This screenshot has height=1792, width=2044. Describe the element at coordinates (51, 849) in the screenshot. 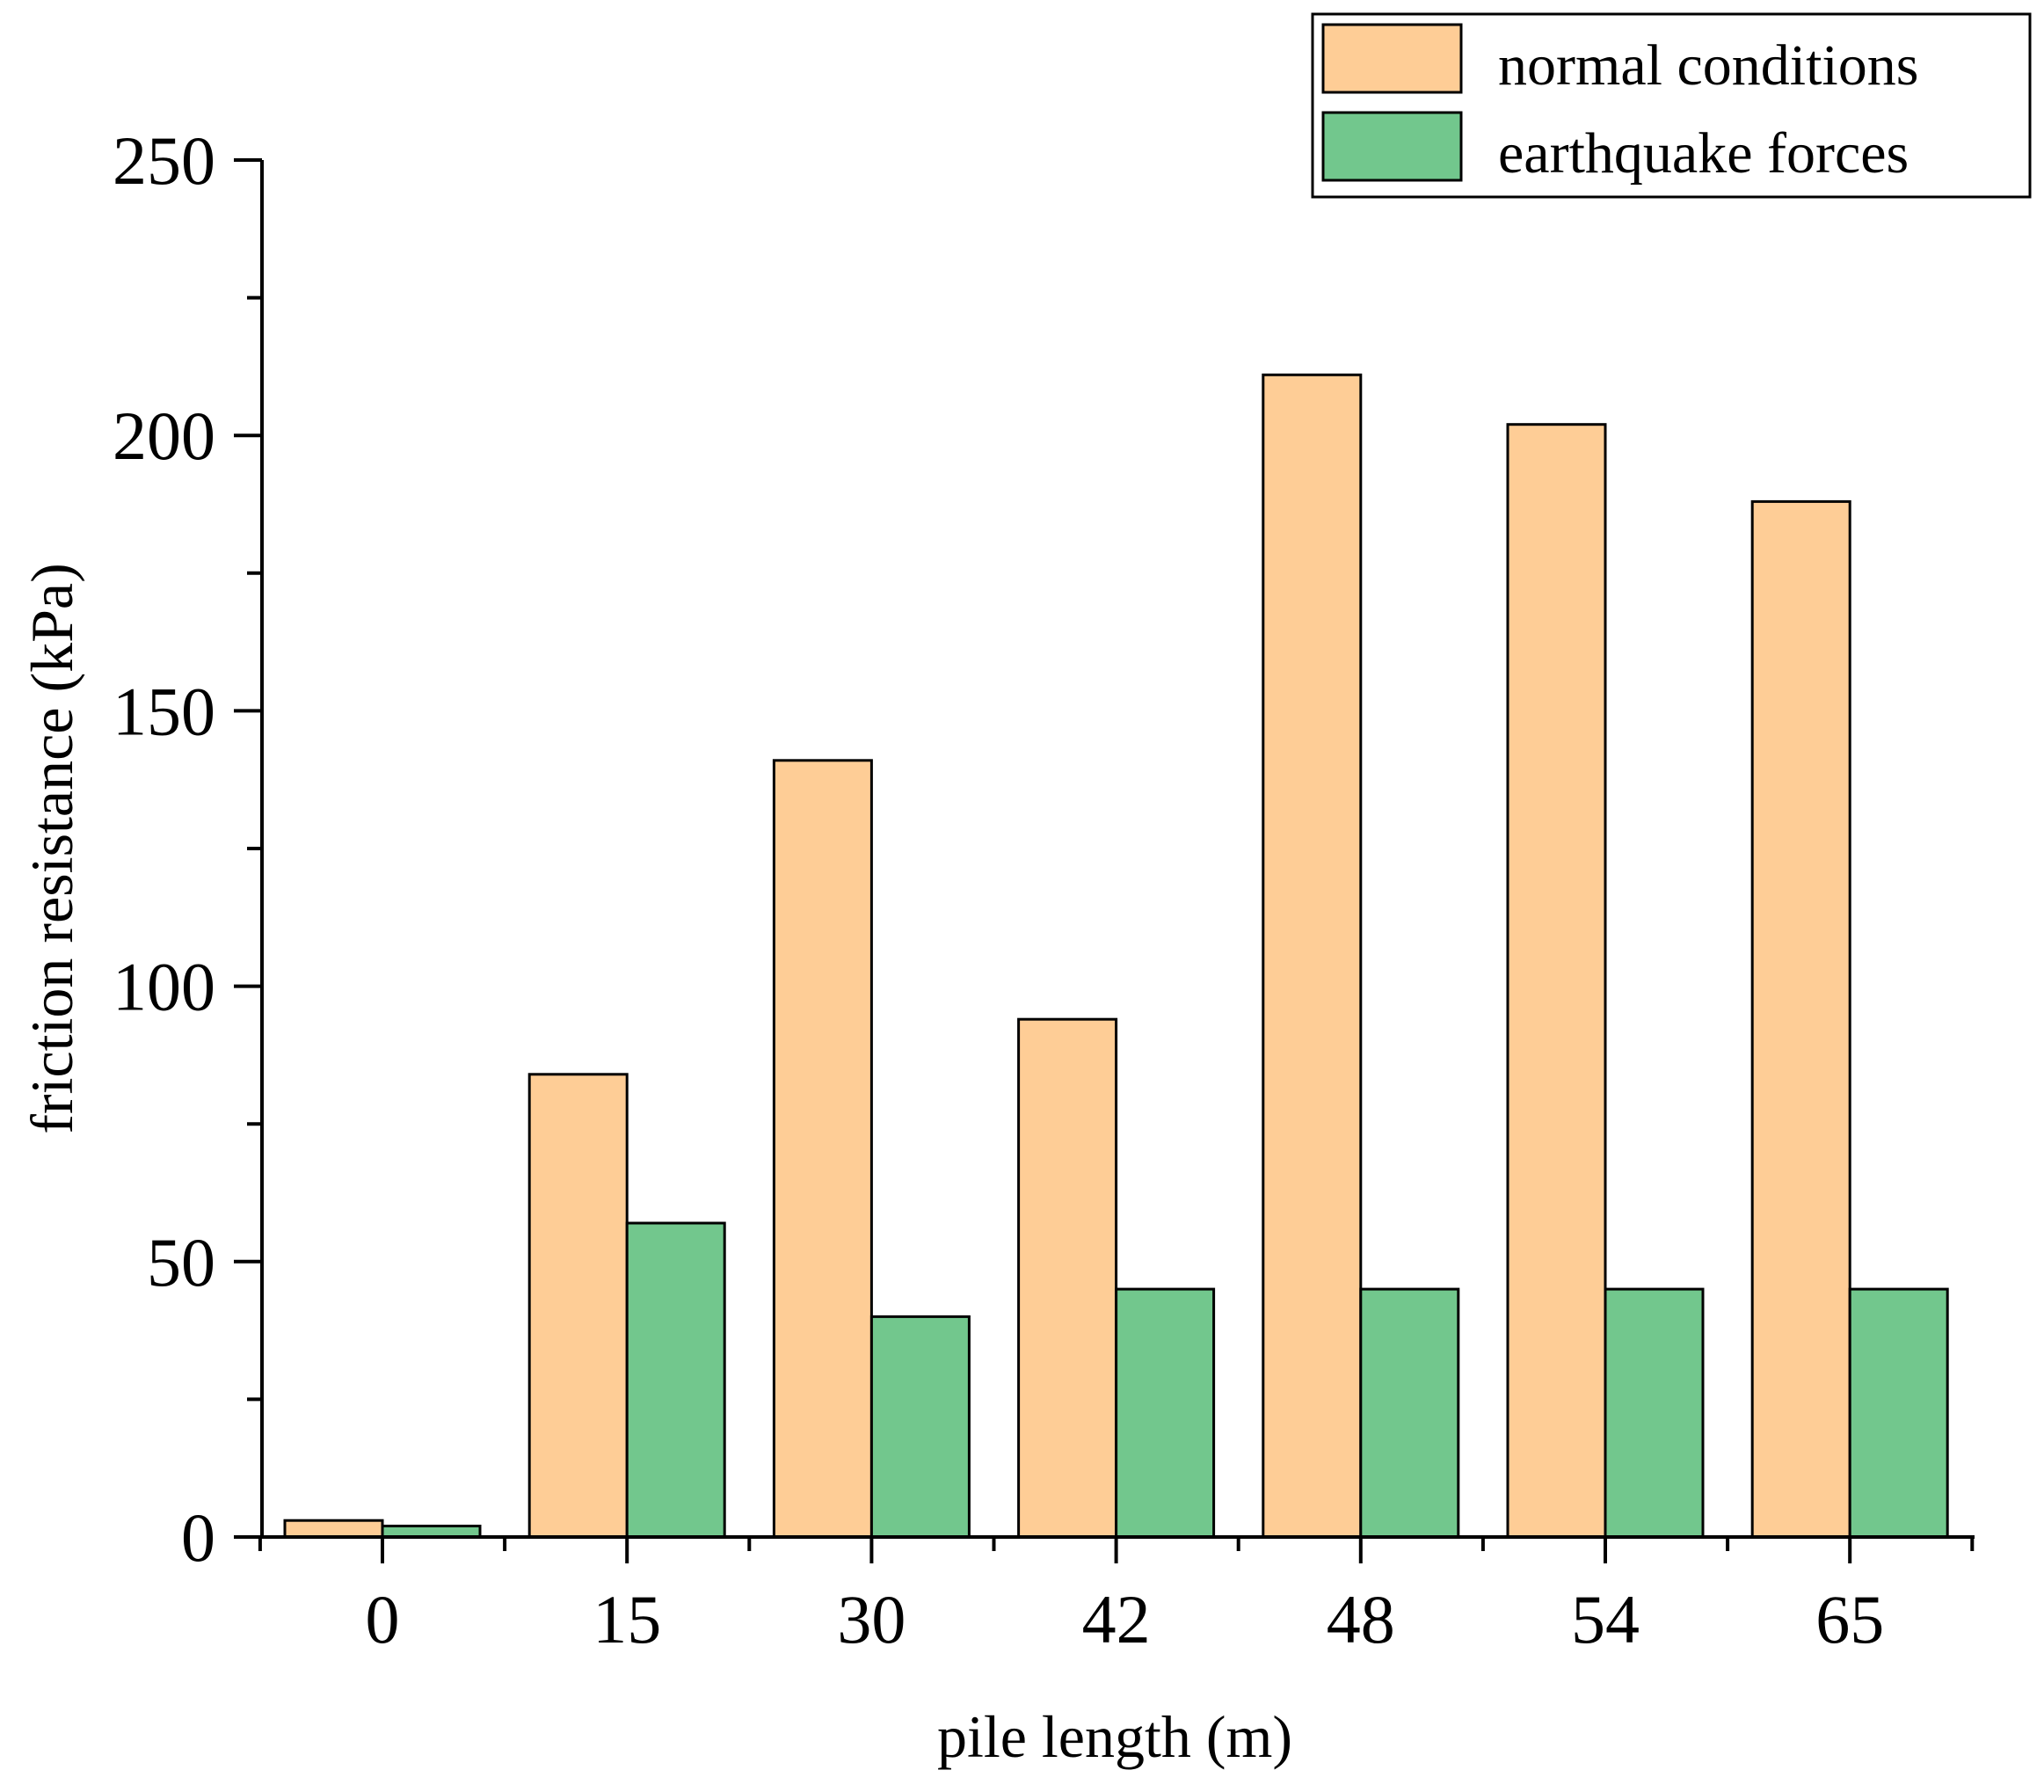

I see `y-axis-title: friction resistance (kPa)` at that location.